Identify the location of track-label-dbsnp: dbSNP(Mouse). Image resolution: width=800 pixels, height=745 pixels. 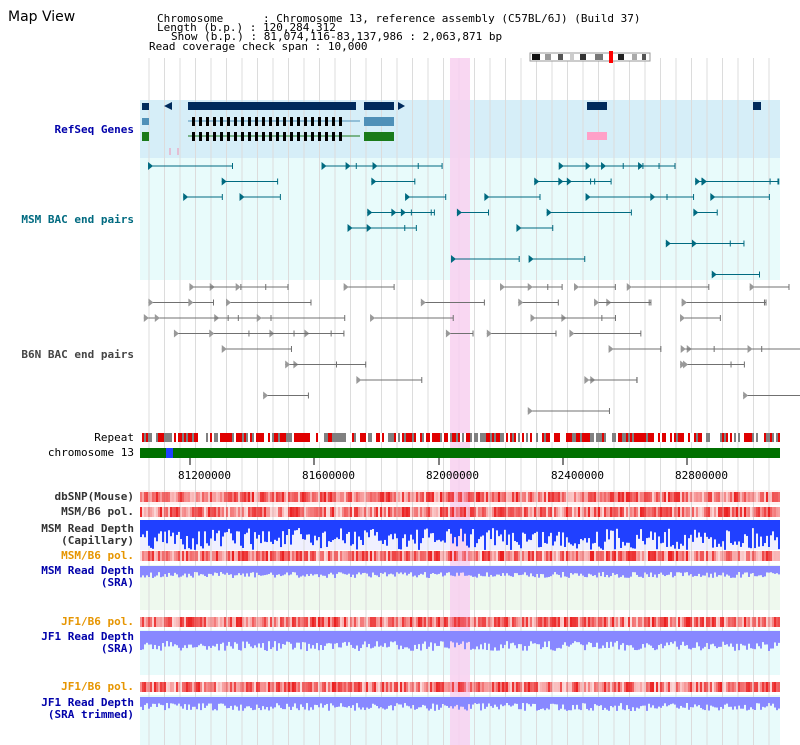
(94, 496).